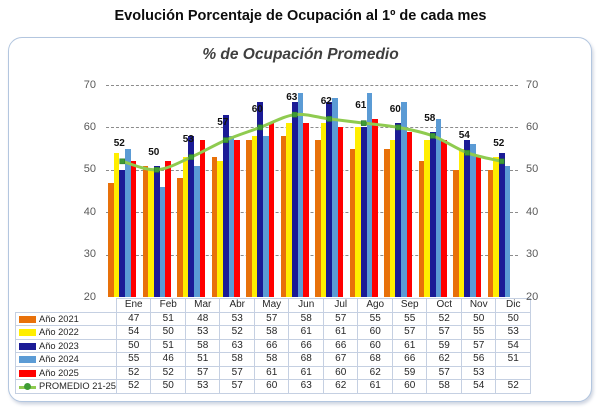 Image resolution: width=601 pixels, height=408 pixels. What do you see at coordinates (271, 305) in the screenshot?
I see `month-header-cell: May` at bounding box center [271, 305].